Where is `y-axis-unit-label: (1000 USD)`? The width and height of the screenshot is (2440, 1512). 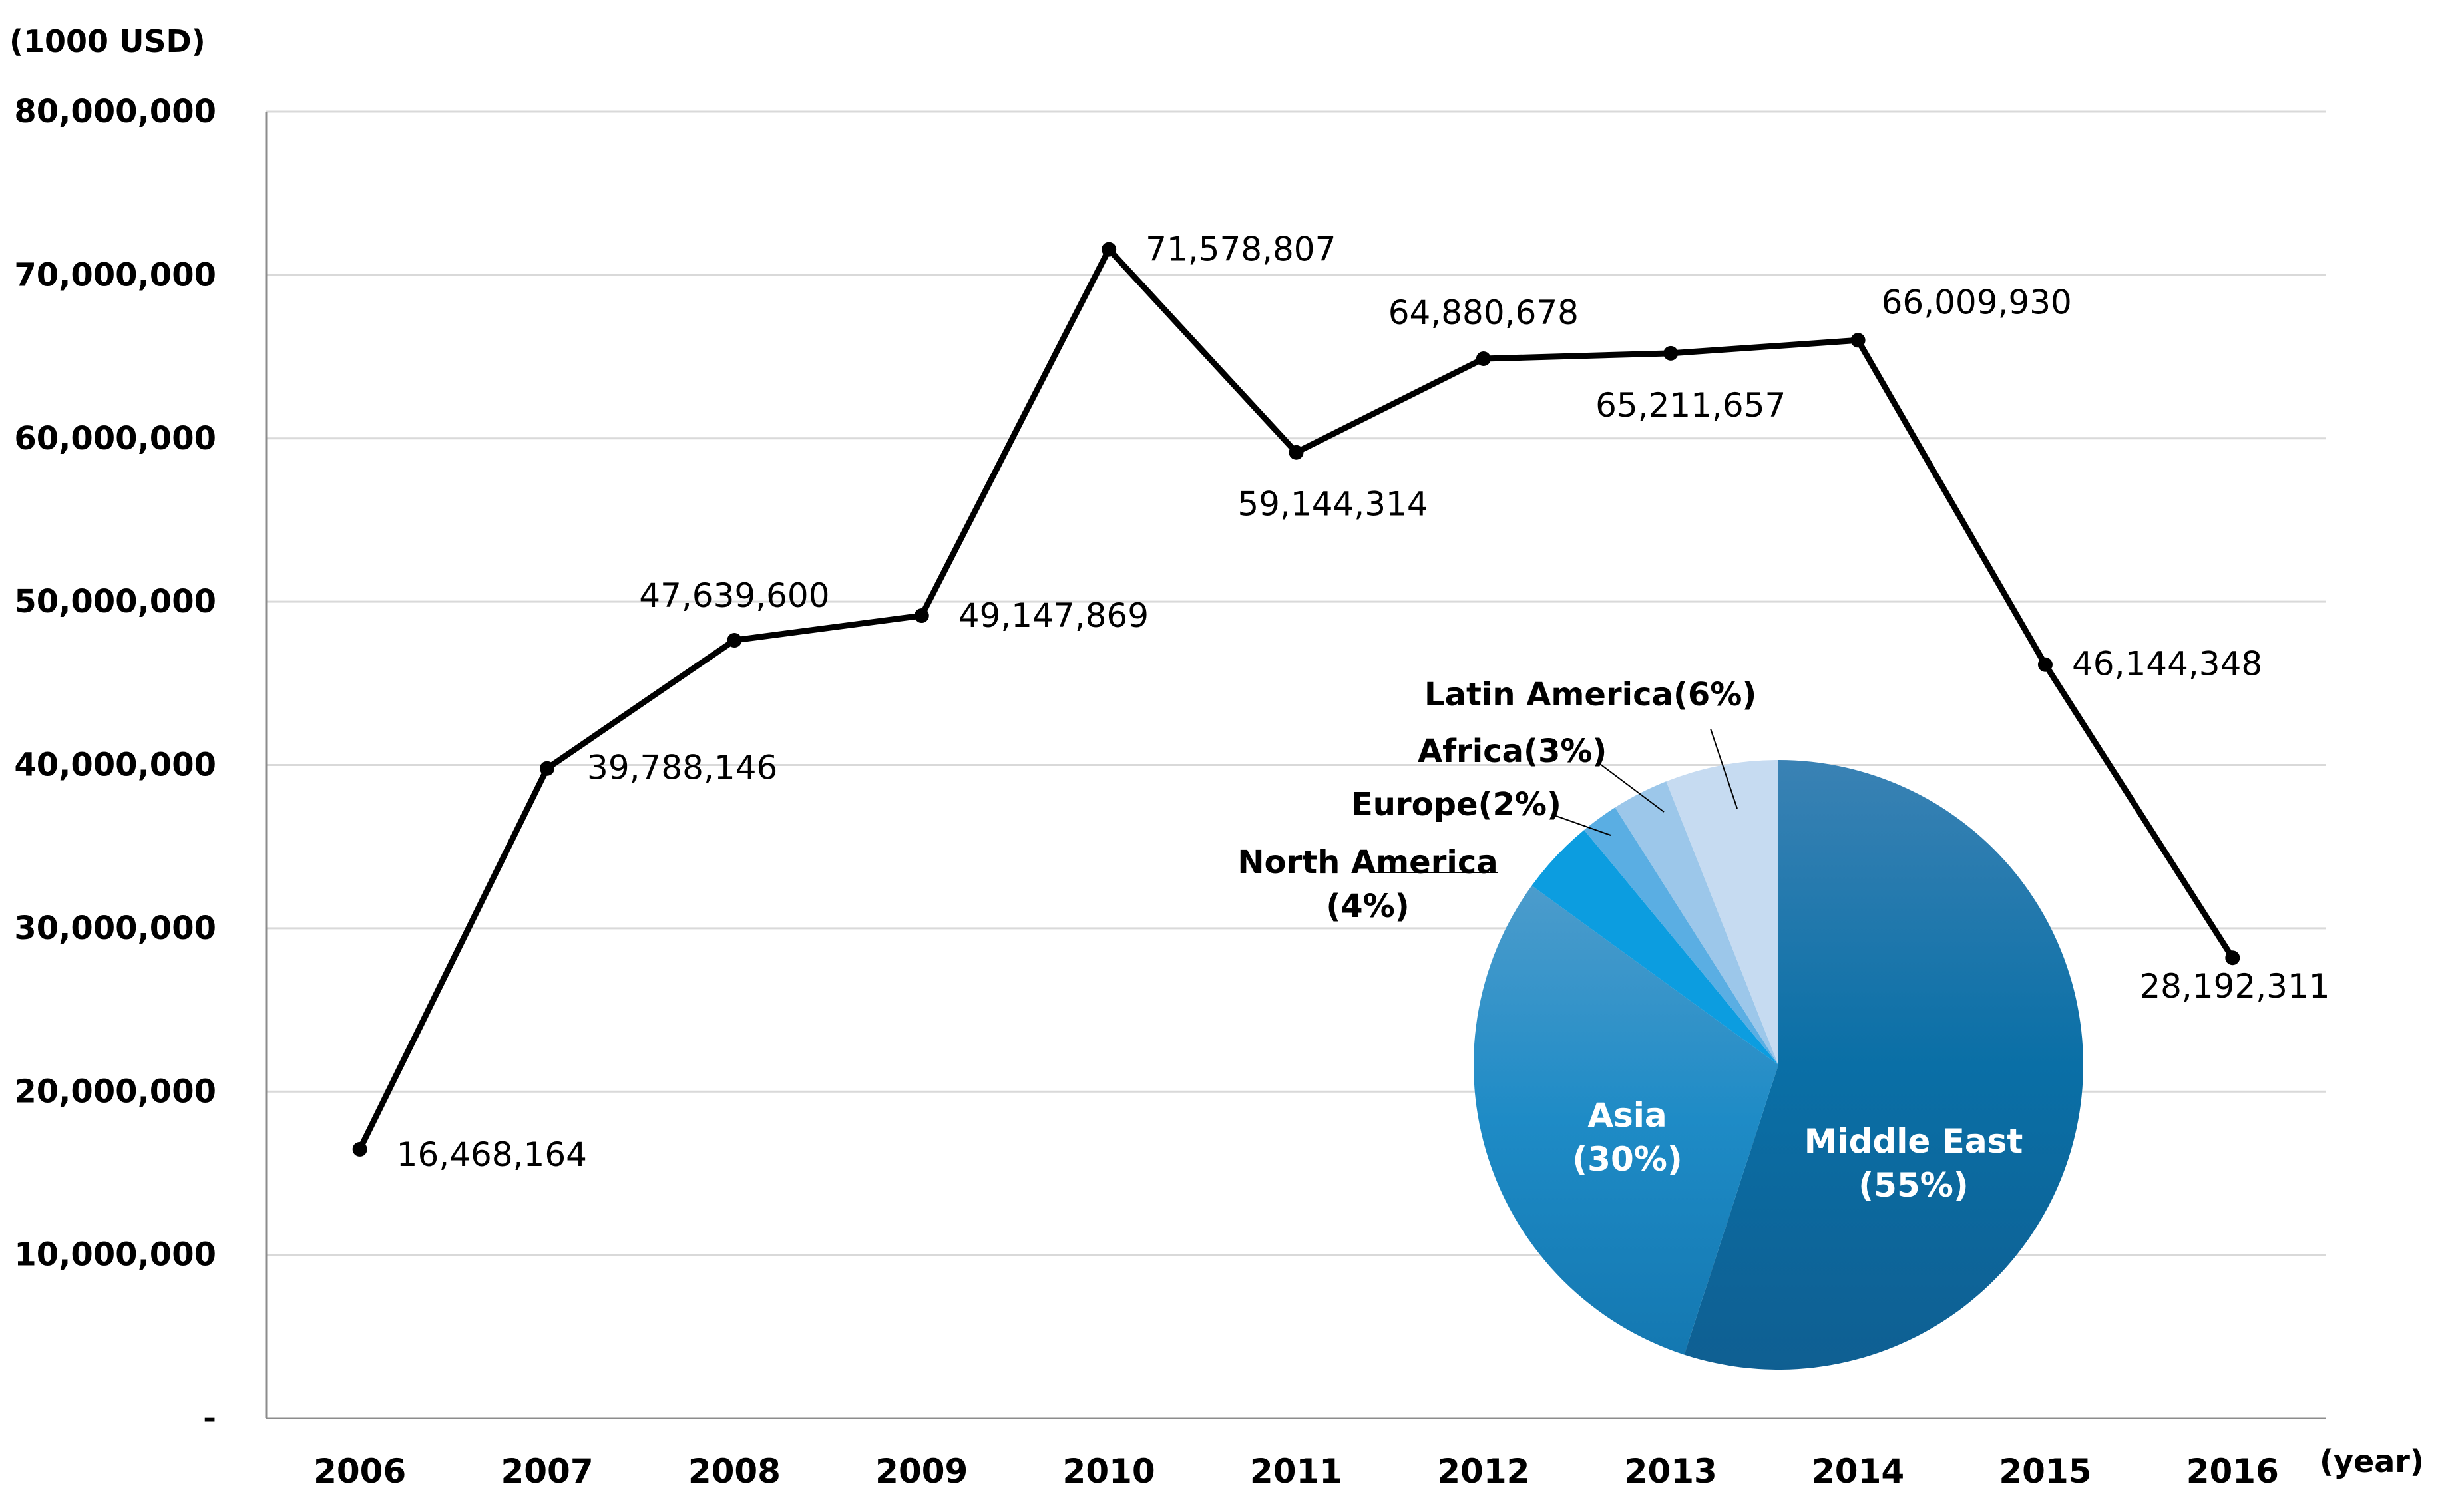 y-axis-unit-label: (1000 USD) is located at coordinates (107, 41).